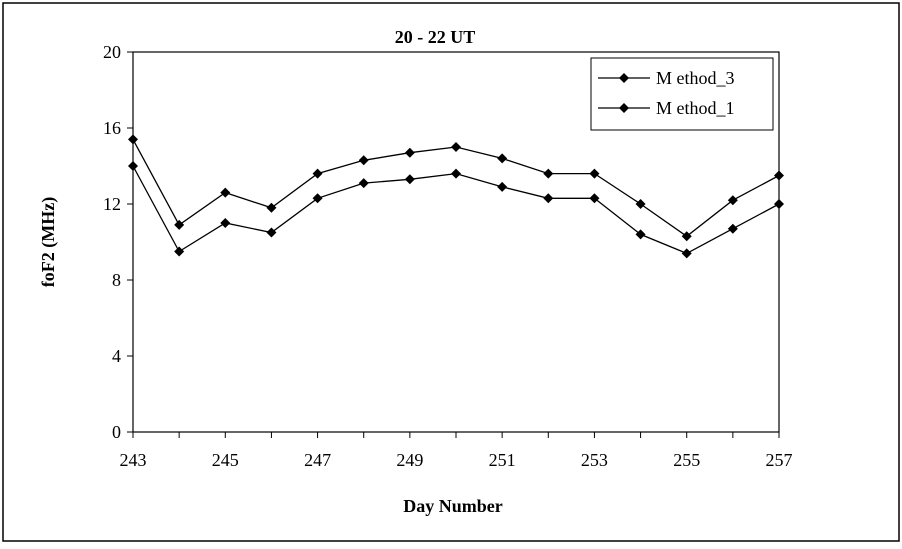 The width and height of the screenshot is (902, 549). Describe the element at coordinates (435, 37) in the screenshot. I see `chart-title: 20 - 22 UT` at that location.